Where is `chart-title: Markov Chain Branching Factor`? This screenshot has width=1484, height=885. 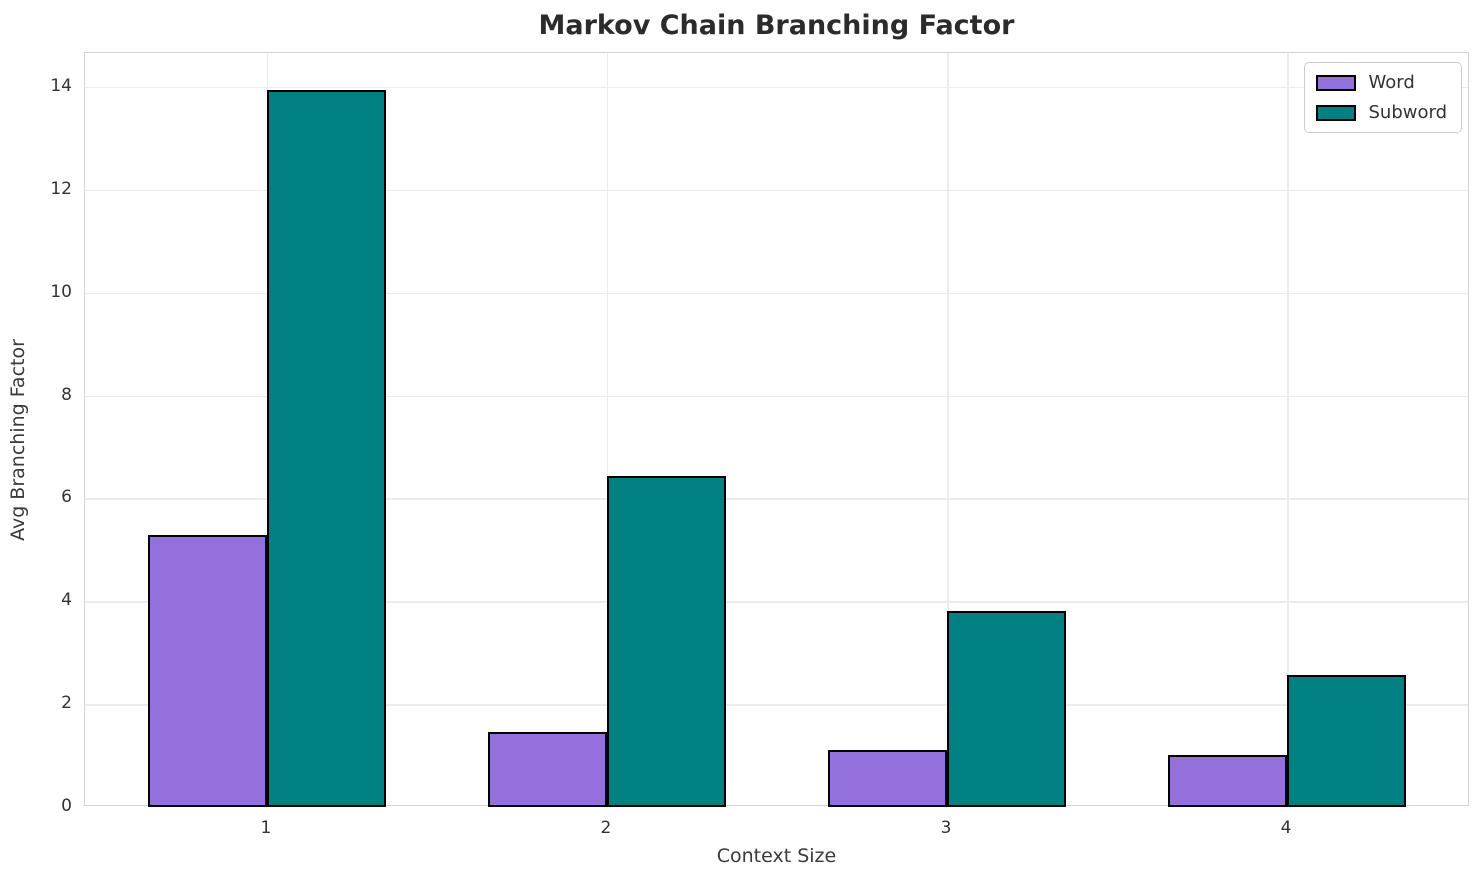 chart-title: Markov Chain Branching Factor is located at coordinates (776, 25).